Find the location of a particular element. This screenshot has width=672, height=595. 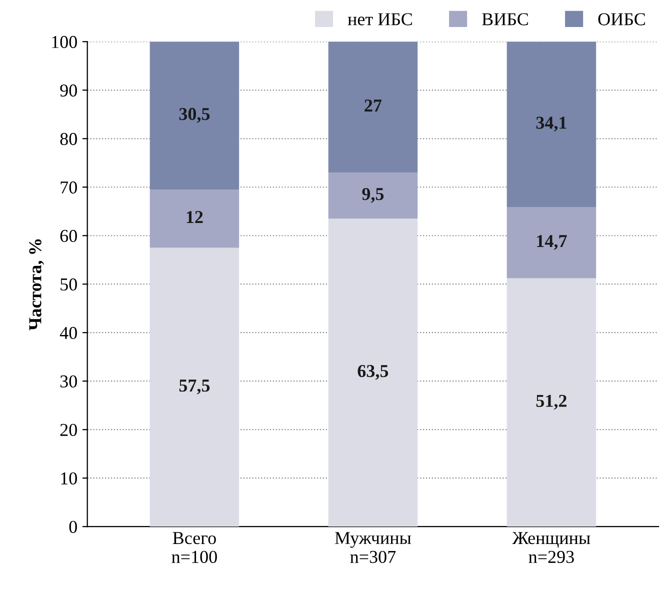

data-label: 14,7 is located at coordinates (552, 242).